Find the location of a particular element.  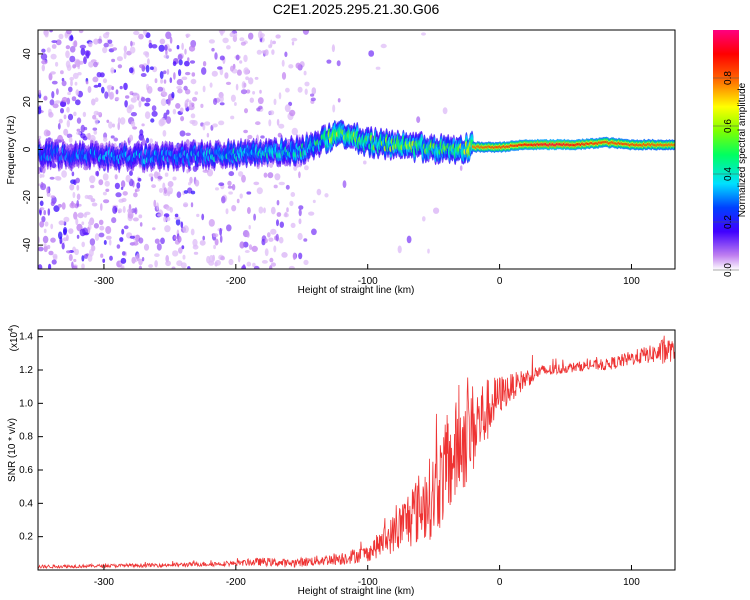

snr-scale-factor: (x104) is located at coordinates (14, 338).